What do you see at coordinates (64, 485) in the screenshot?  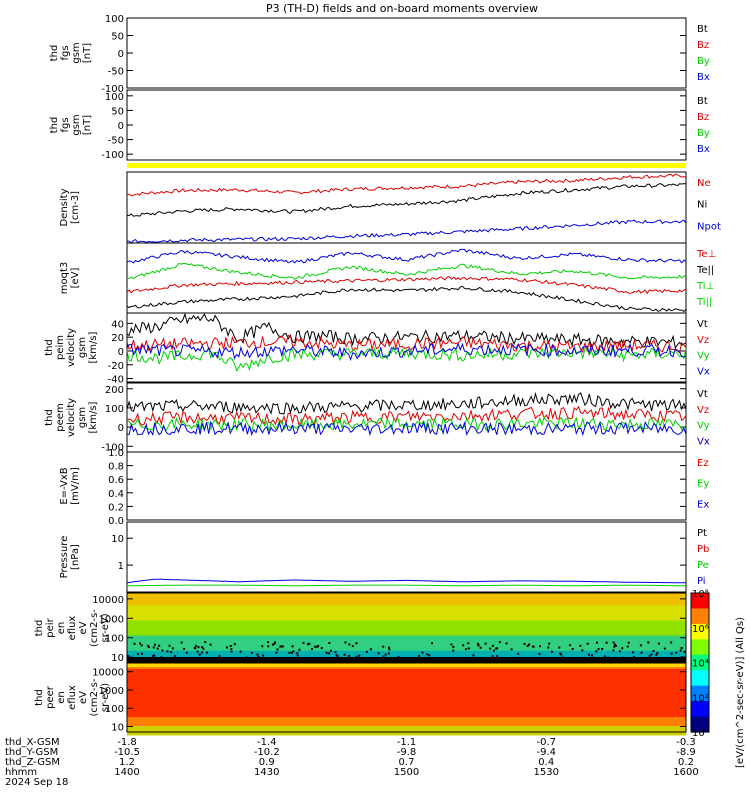 I see `y-label-line: E=-VxB` at bounding box center [64, 485].